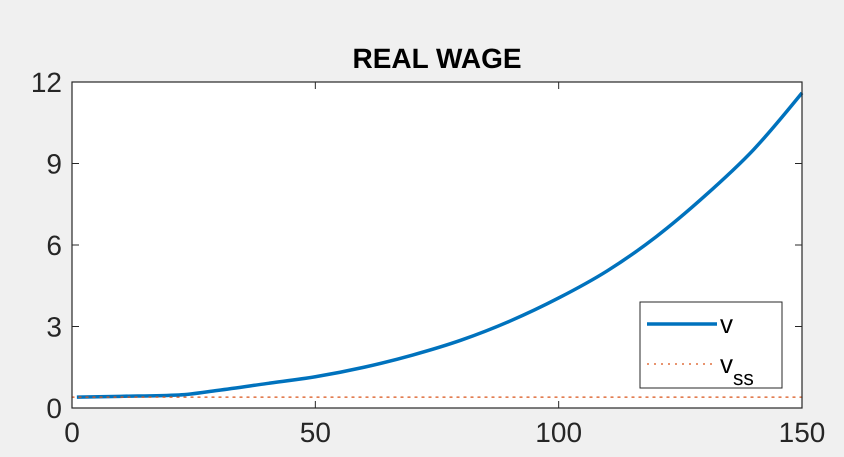  What do you see at coordinates (54, 245) in the screenshot?
I see `y-tick-label: 6` at bounding box center [54, 245].